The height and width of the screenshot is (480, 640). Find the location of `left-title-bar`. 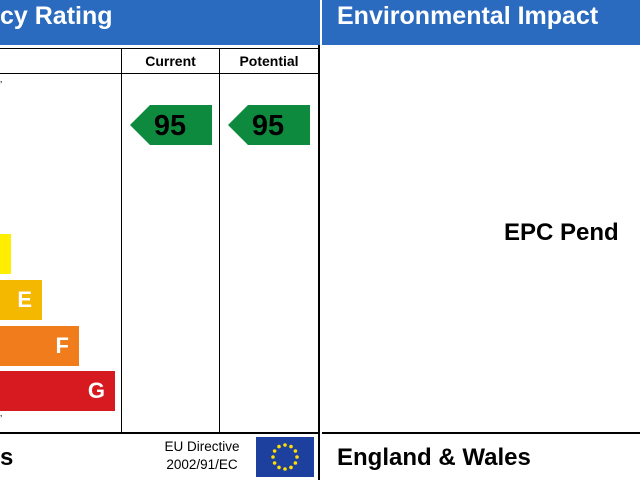

left-title-bar is located at coordinates (160, 22).